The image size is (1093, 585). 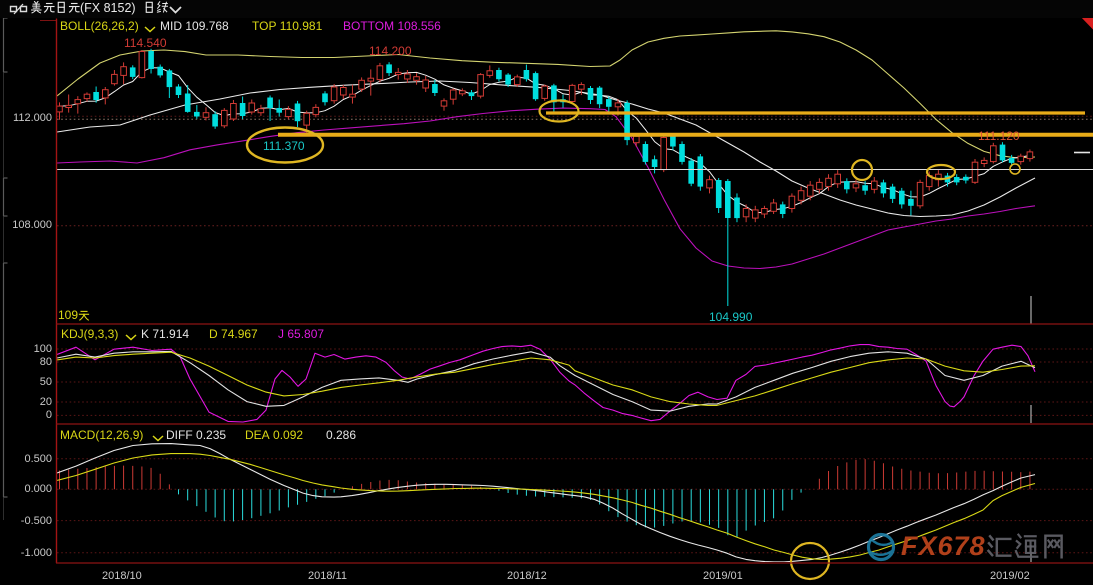 I want to click on main-y-axis-label: 108.000, so click(x=32, y=225).